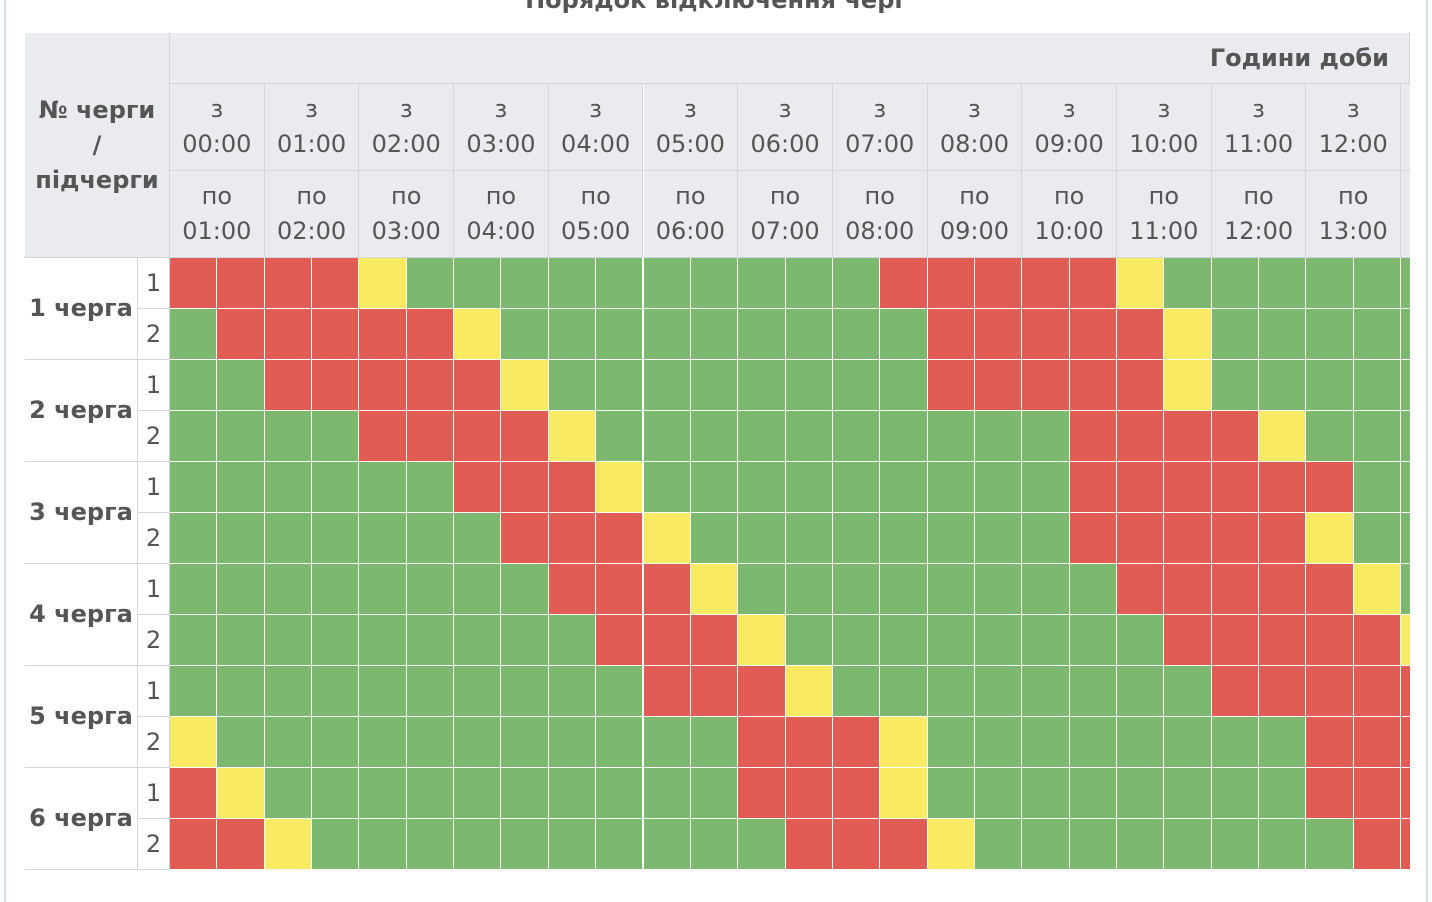  Describe the element at coordinates (407, 127) in the screenshot. I see `column-from: з 02:00` at that location.